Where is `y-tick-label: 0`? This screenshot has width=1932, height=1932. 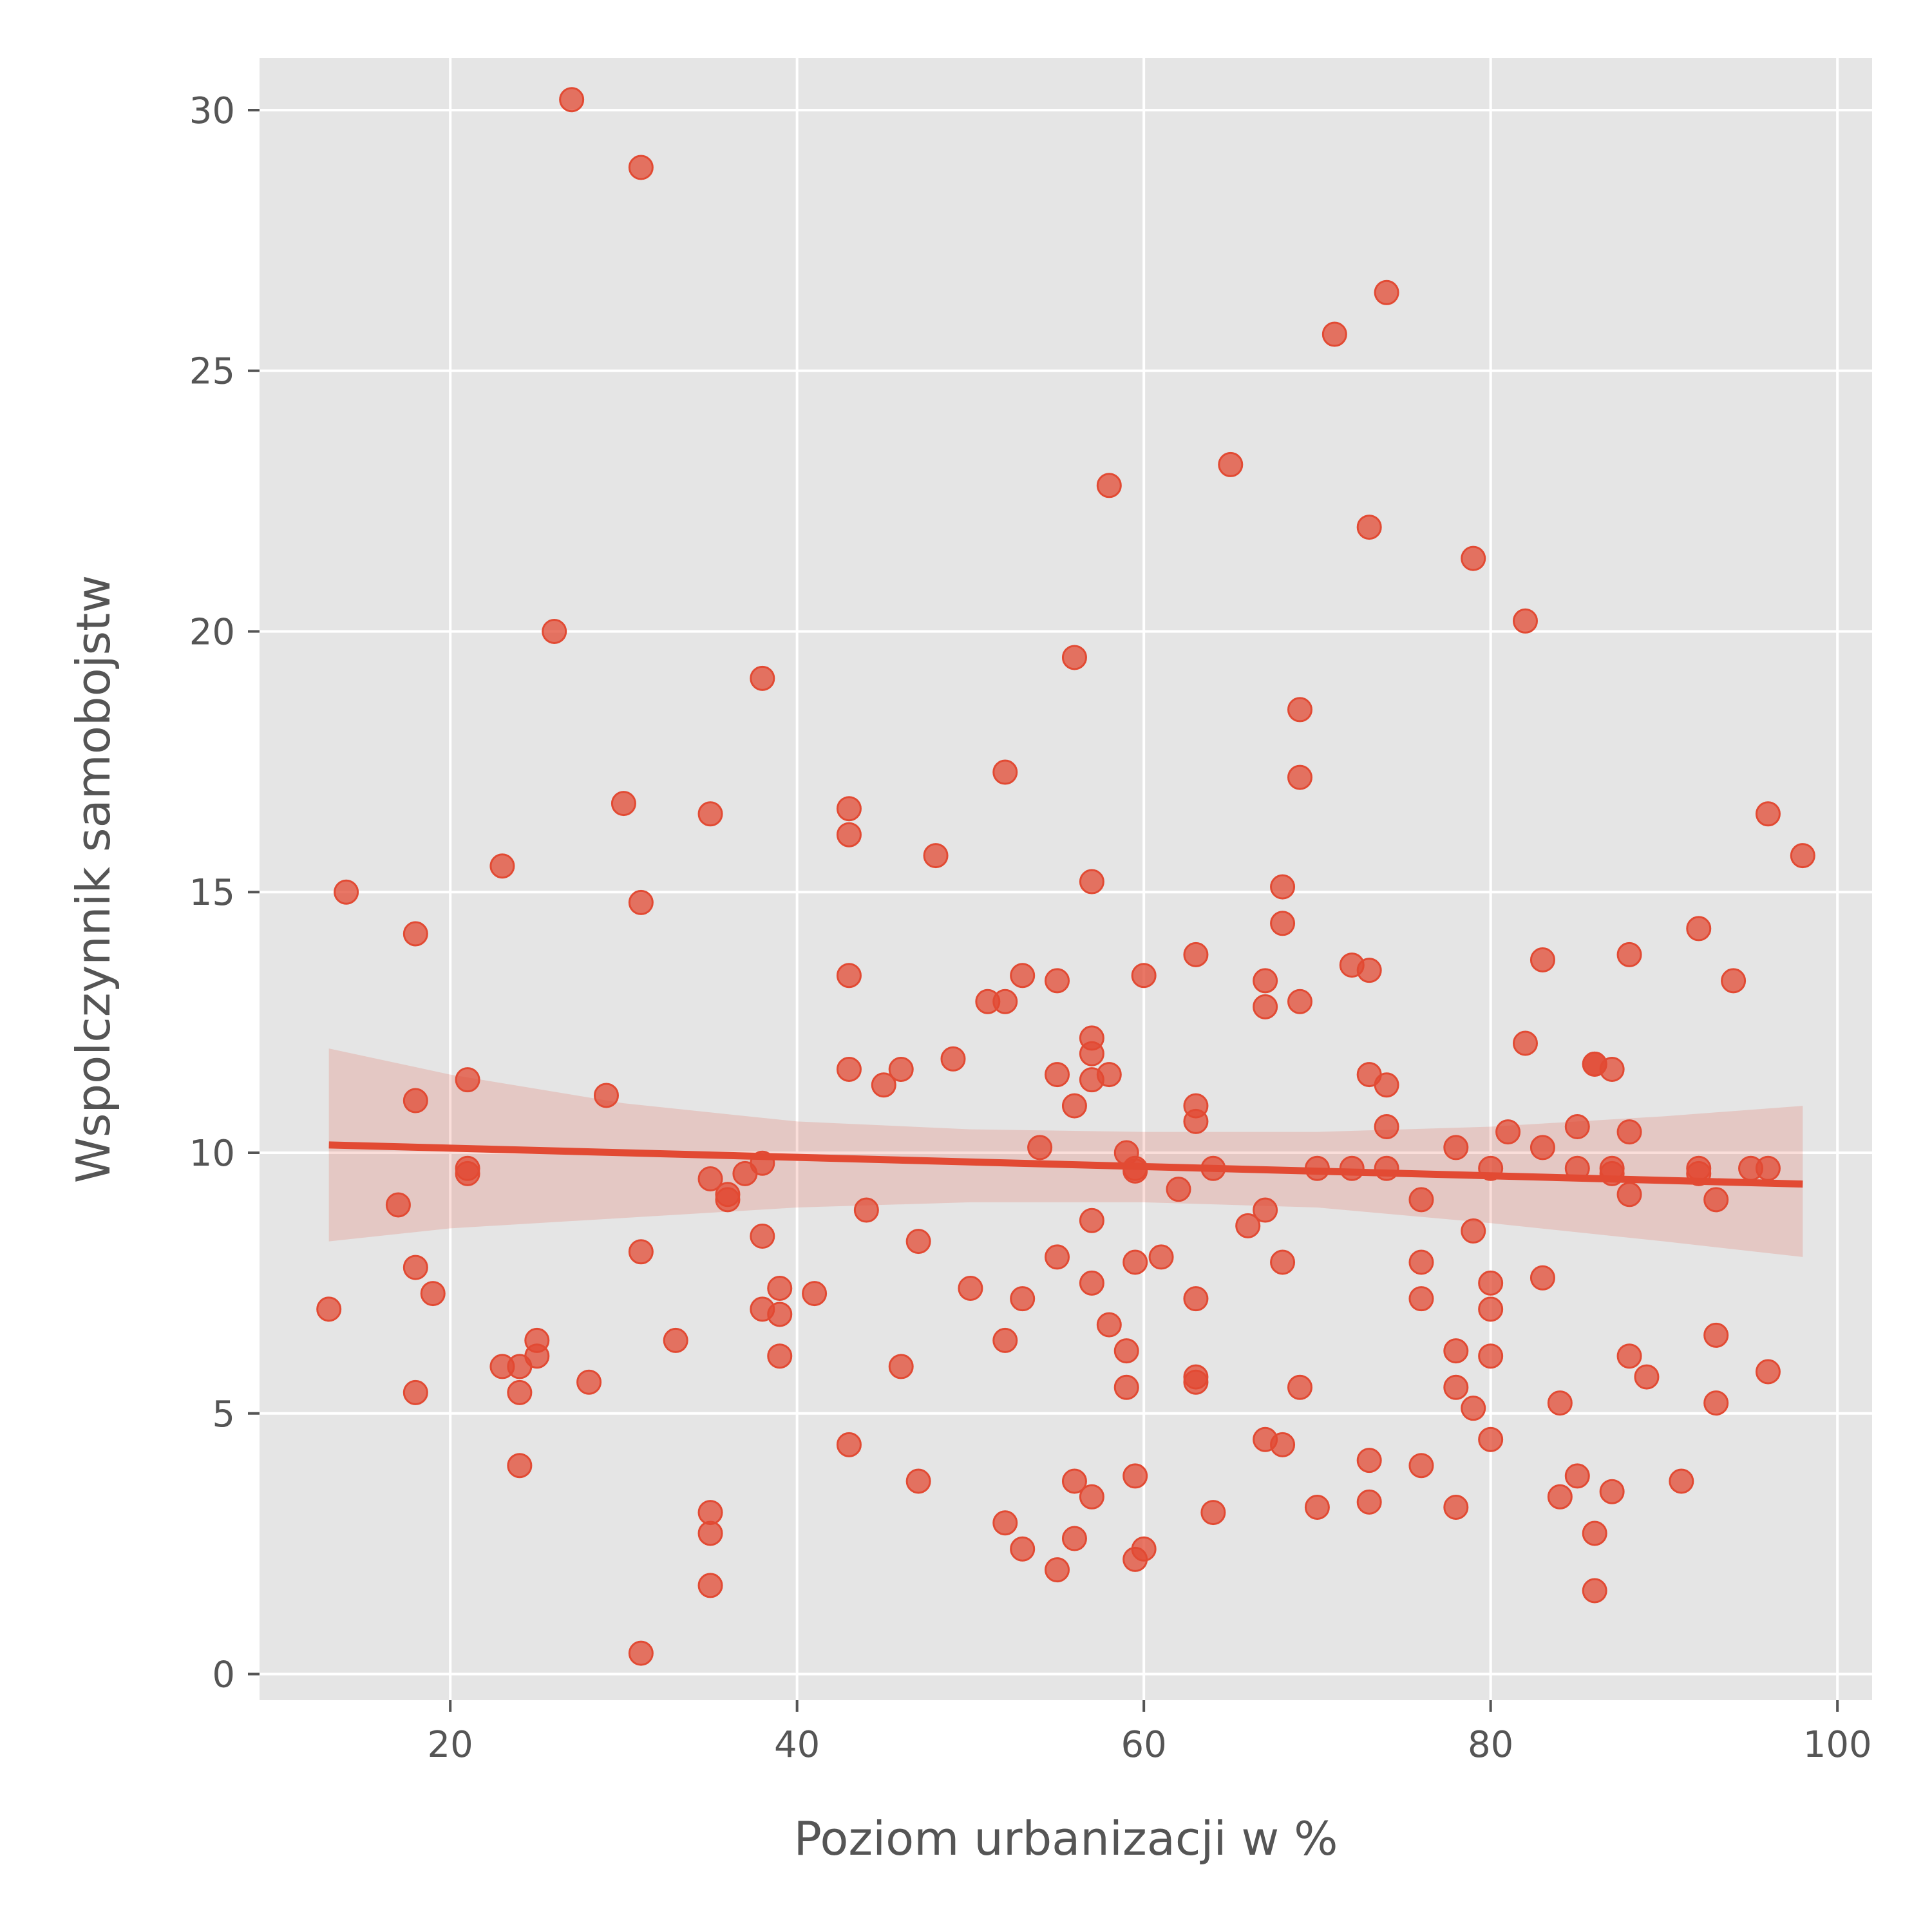
y-tick-label: 0 is located at coordinates (224, 1675).